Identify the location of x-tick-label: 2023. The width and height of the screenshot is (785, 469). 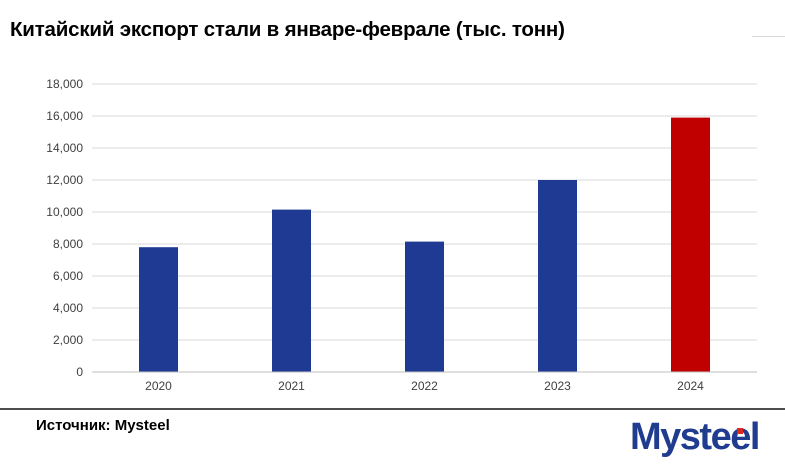
(557, 386).